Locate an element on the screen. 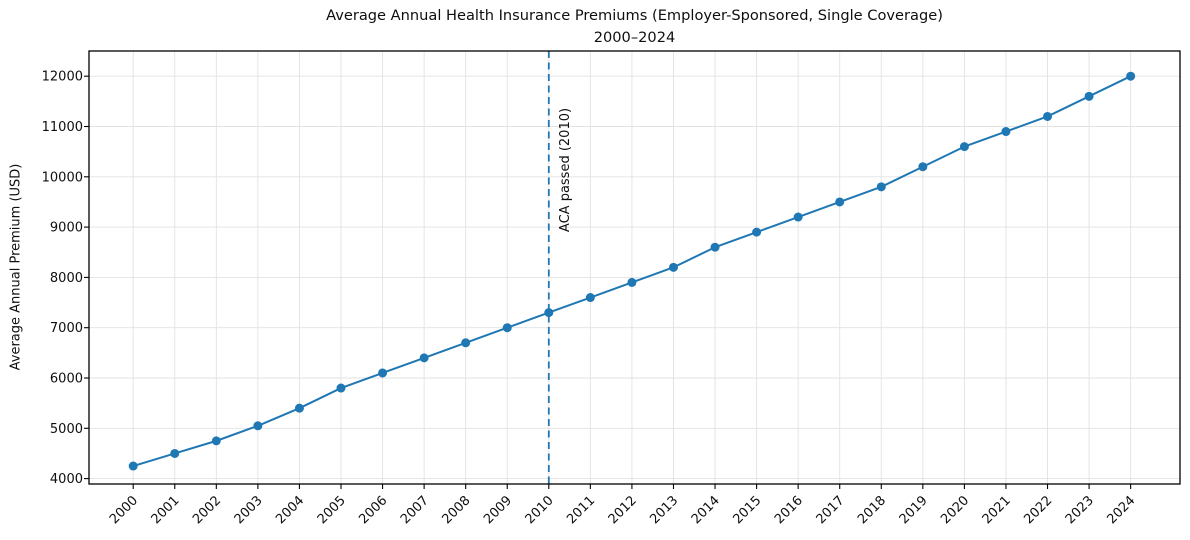 This screenshot has width=1190, height=540. y-tick-label: 4000 is located at coordinates (66, 479).